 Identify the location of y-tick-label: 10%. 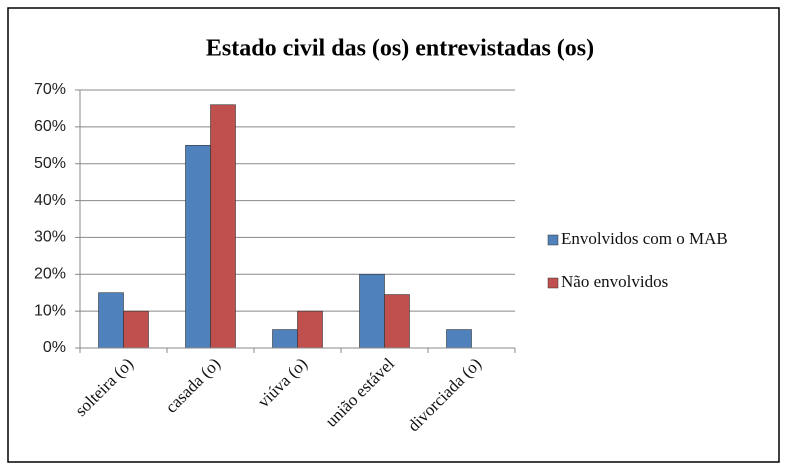
(50, 310).